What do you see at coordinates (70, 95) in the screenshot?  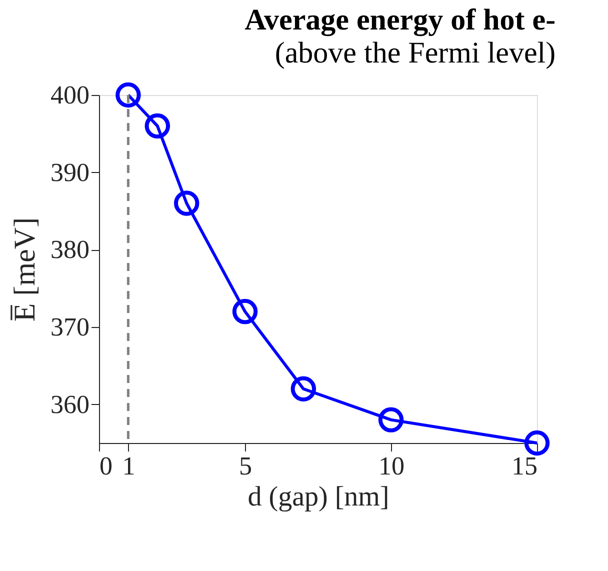 I see `y-tick-label: 400` at bounding box center [70, 95].